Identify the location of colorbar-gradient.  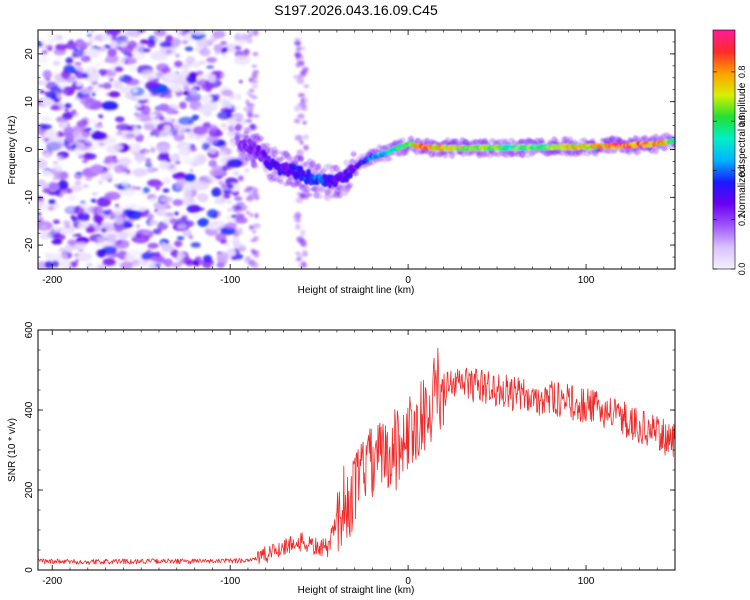
(724, 149).